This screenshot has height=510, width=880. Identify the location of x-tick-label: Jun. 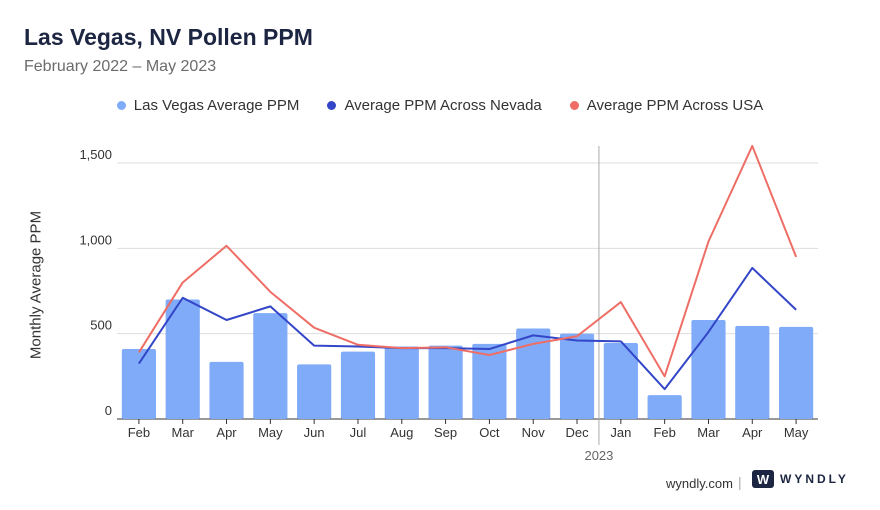
(314, 432).